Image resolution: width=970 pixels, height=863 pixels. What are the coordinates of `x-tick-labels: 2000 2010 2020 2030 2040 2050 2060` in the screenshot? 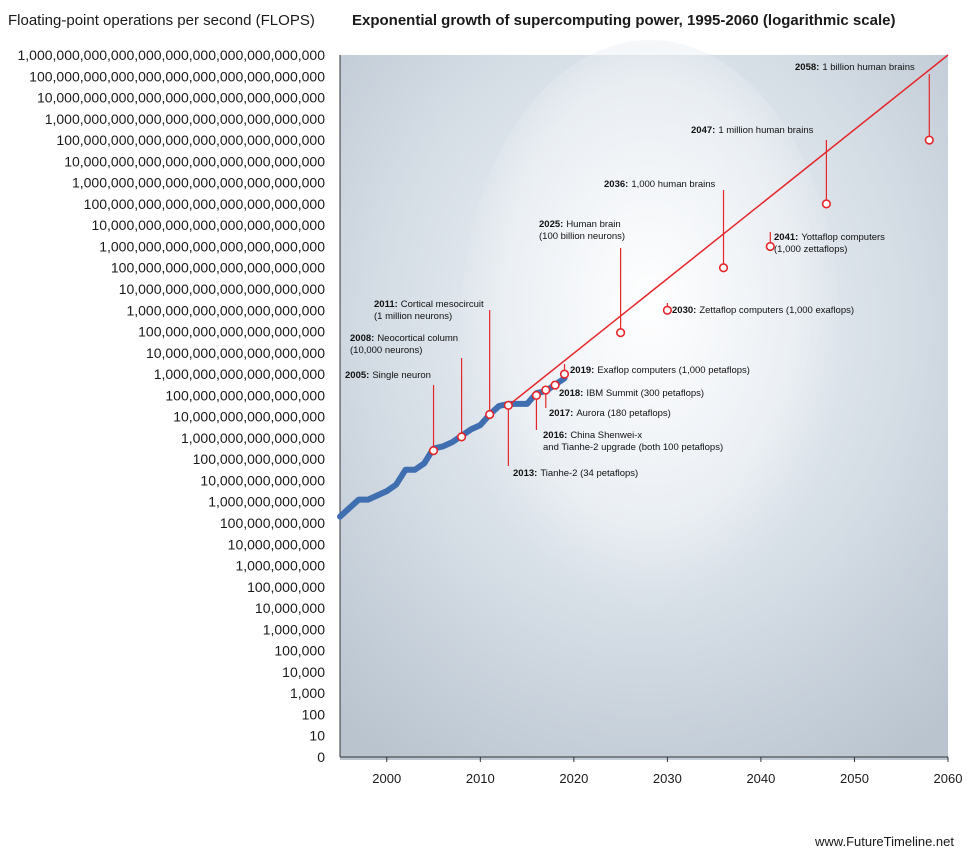 It's located at (667, 771).